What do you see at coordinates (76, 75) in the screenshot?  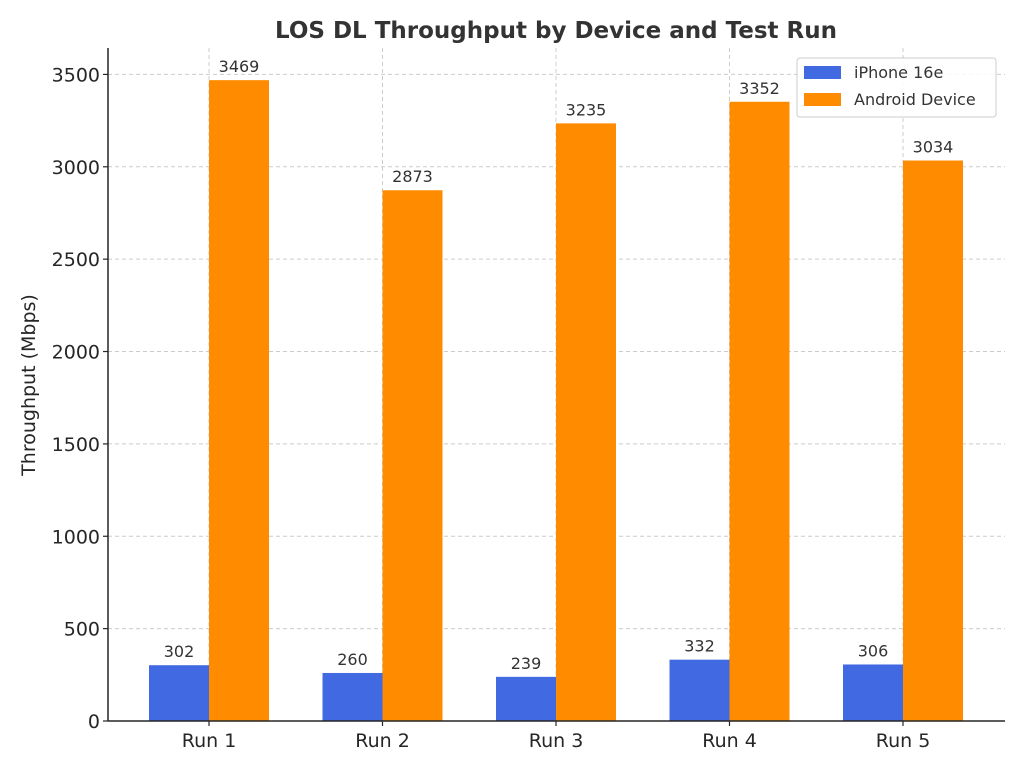 I see `y-tick-label: 3500` at bounding box center [76, 75].